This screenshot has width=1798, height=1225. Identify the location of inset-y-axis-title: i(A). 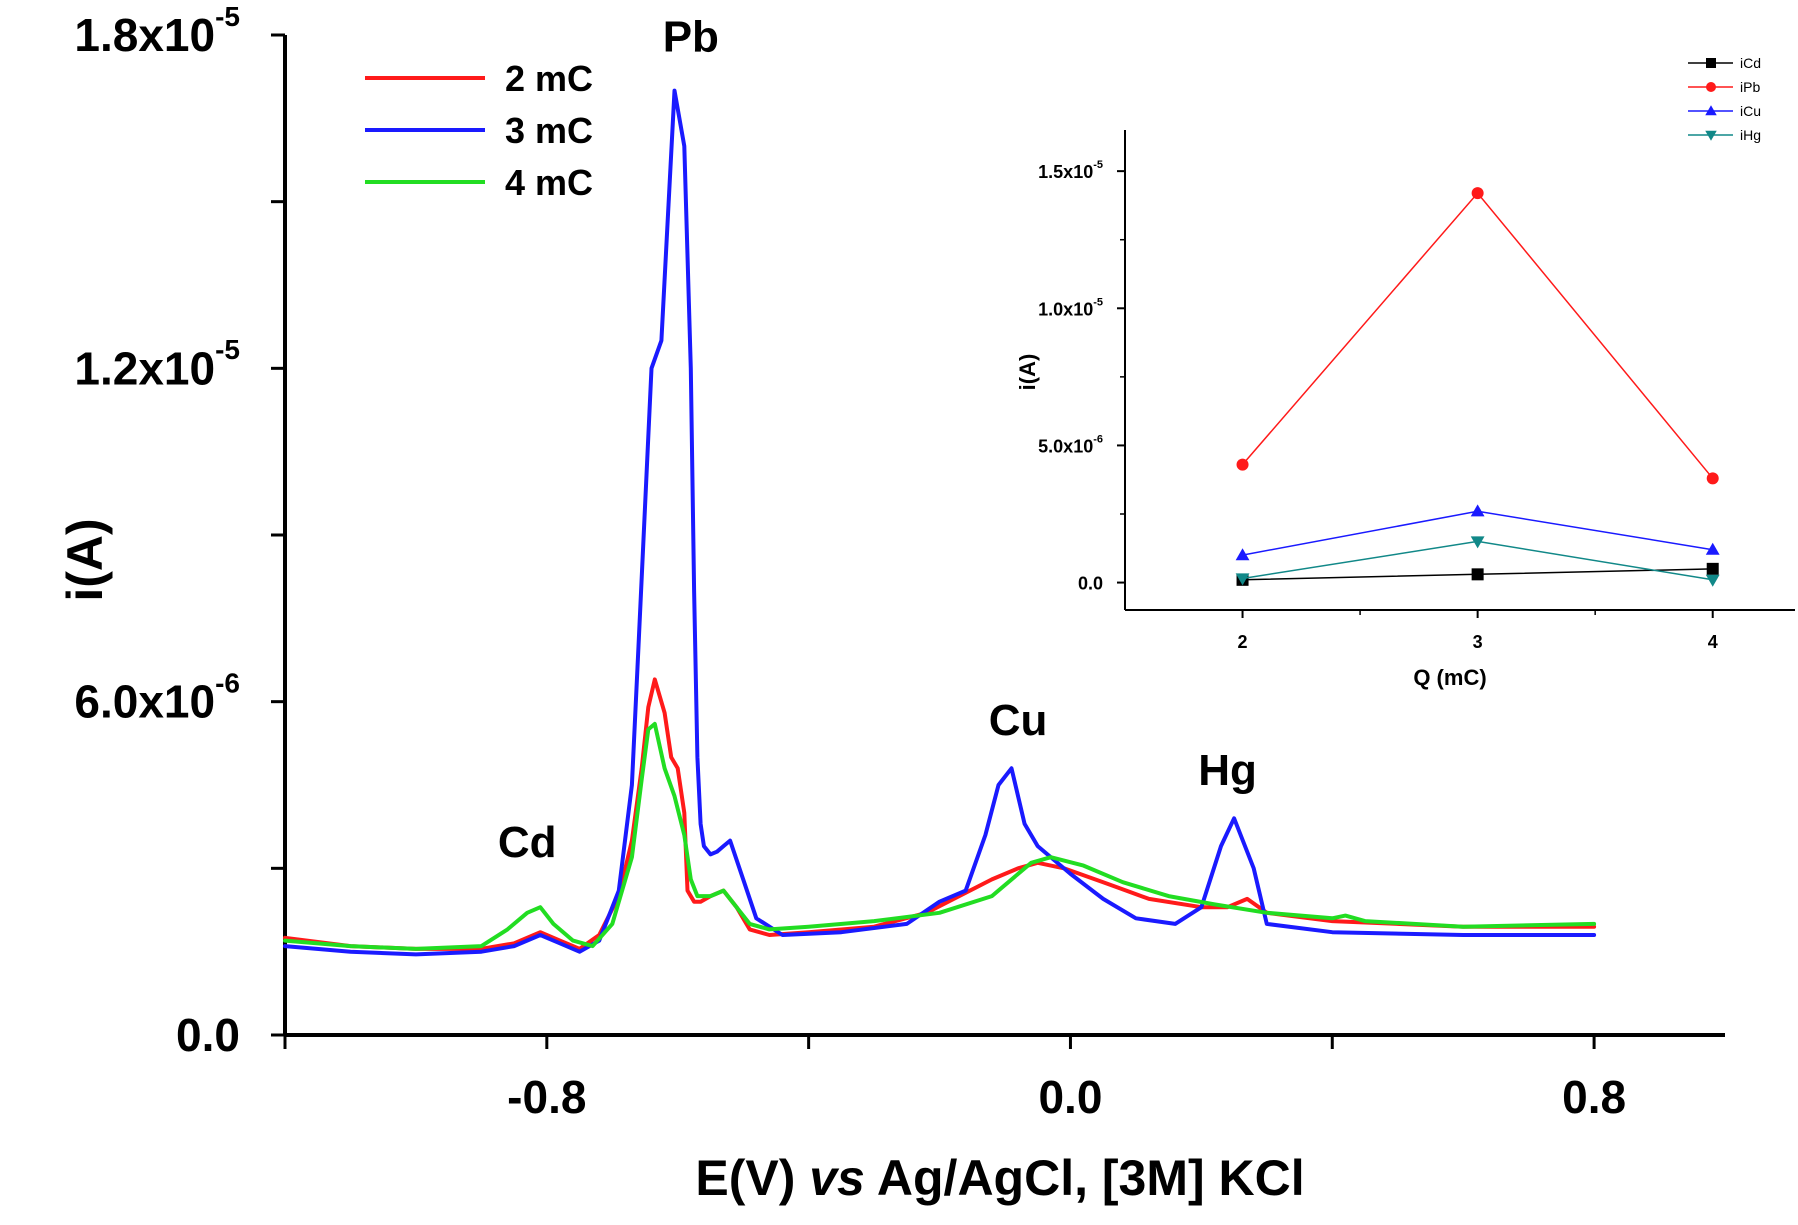
(1027, 372).